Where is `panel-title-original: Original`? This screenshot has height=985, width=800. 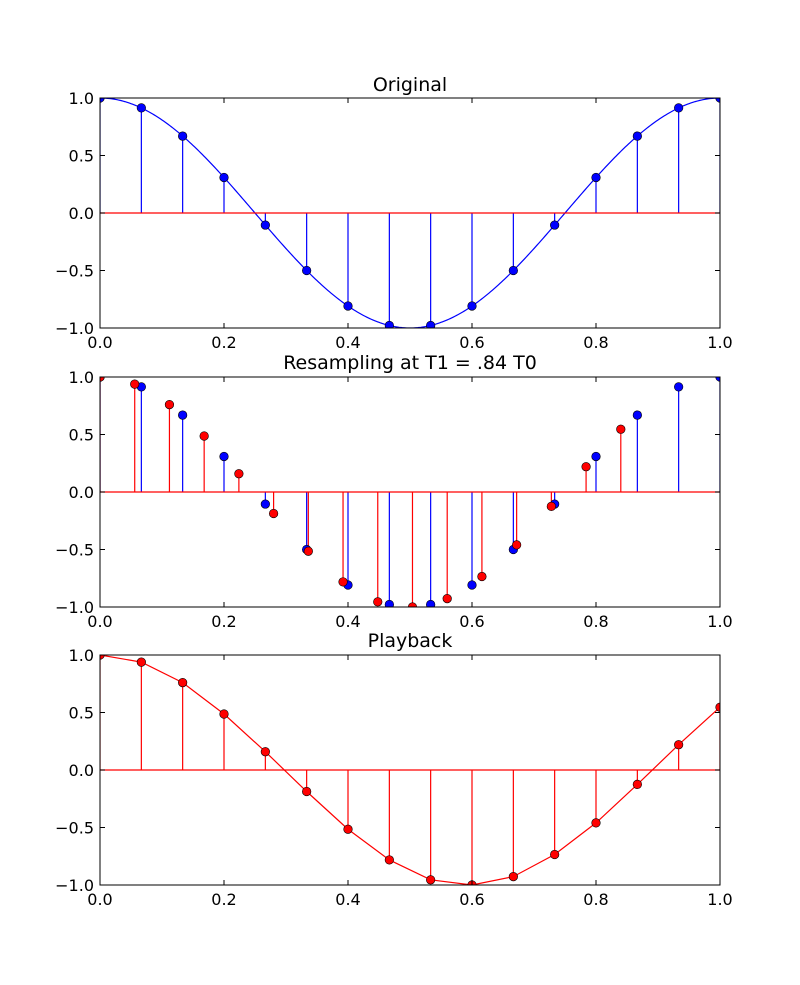
panel-title-original: Original is located at coordinates (410, 85).